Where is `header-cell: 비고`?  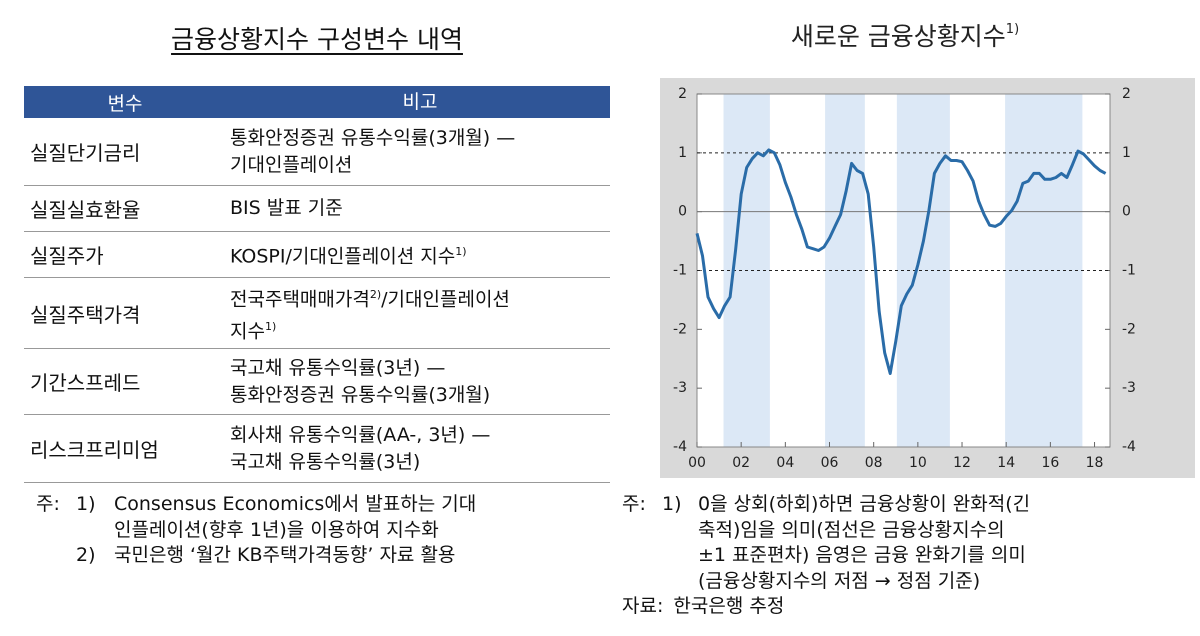 header-cell: 비고 is located at coordinates (420, 101).